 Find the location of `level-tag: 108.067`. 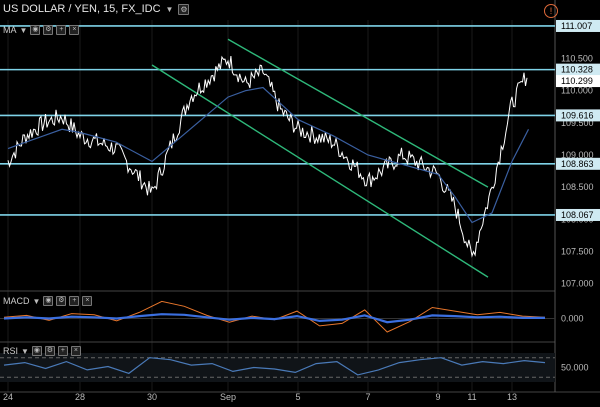

level-tag: 108.067 is located at coordinates (577, 215).